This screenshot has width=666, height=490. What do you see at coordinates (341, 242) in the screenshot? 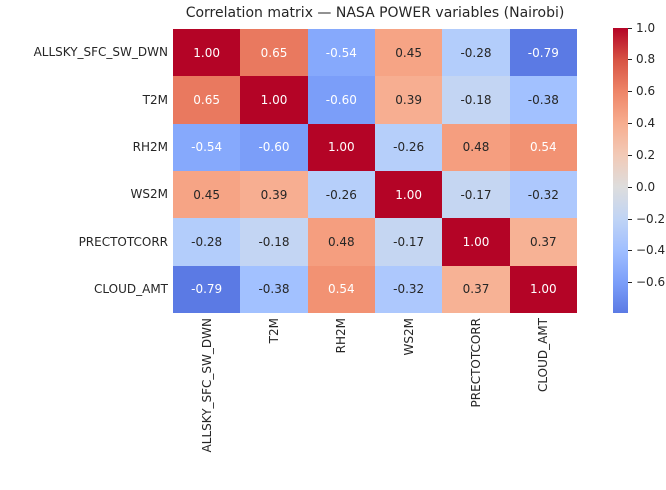
I see `heatmap-cell-PRECTOTCORR-RH2M: 0.48` at bounding box center [341, 242].